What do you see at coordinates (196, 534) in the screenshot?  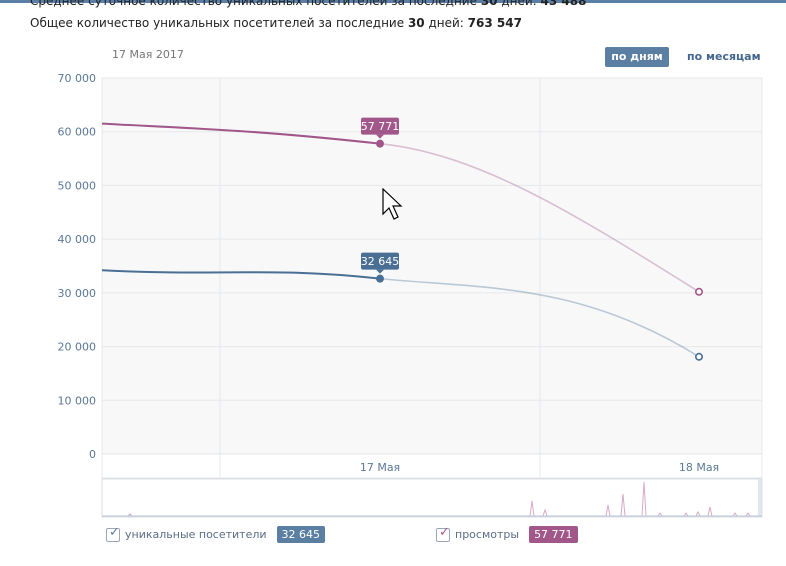 I see `unique-visitors-label: уникальные посетители` at bounding box center [196, 534].